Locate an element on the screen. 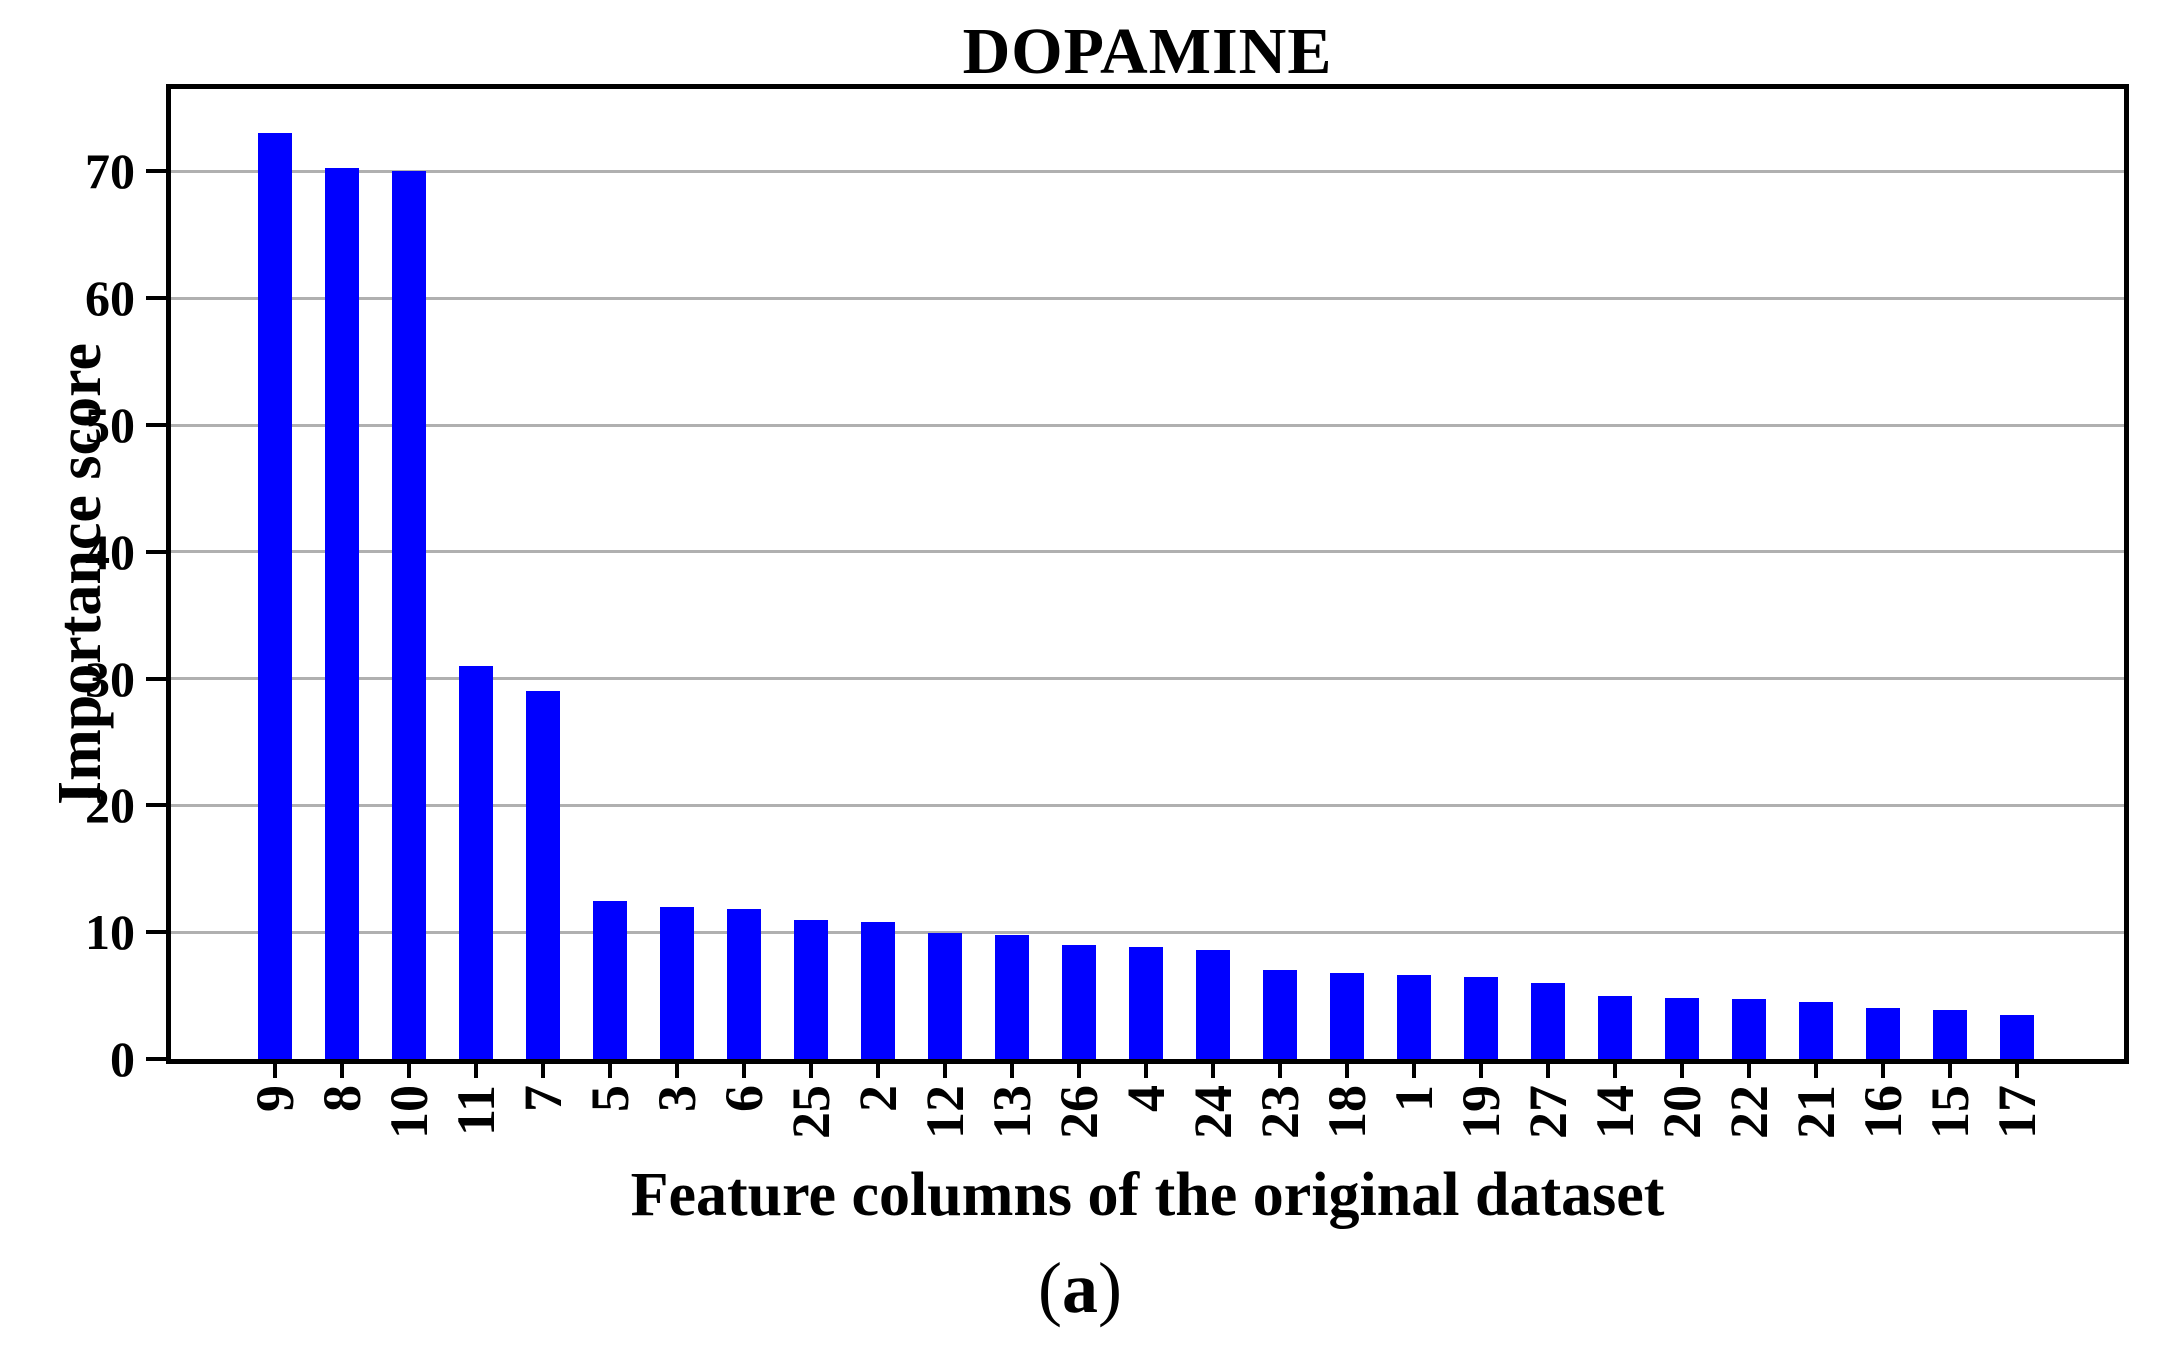  y-tick-label-40: 40 is located at coordinates (110, 551).